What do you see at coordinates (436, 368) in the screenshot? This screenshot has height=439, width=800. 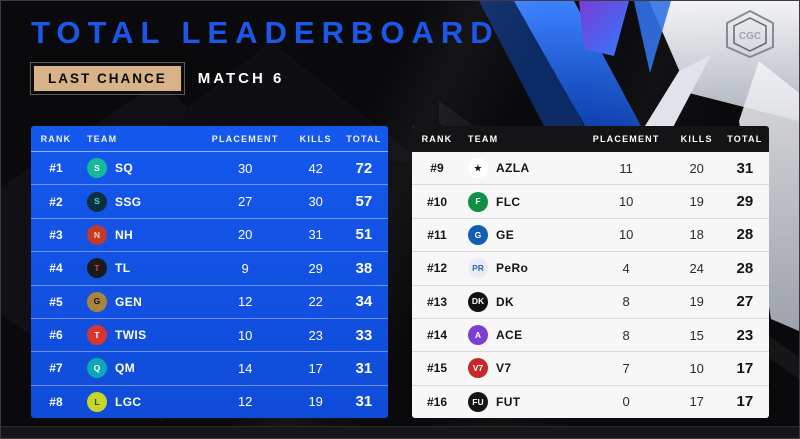 I see `rank-cell: #15` at bounding box center [436, 368].